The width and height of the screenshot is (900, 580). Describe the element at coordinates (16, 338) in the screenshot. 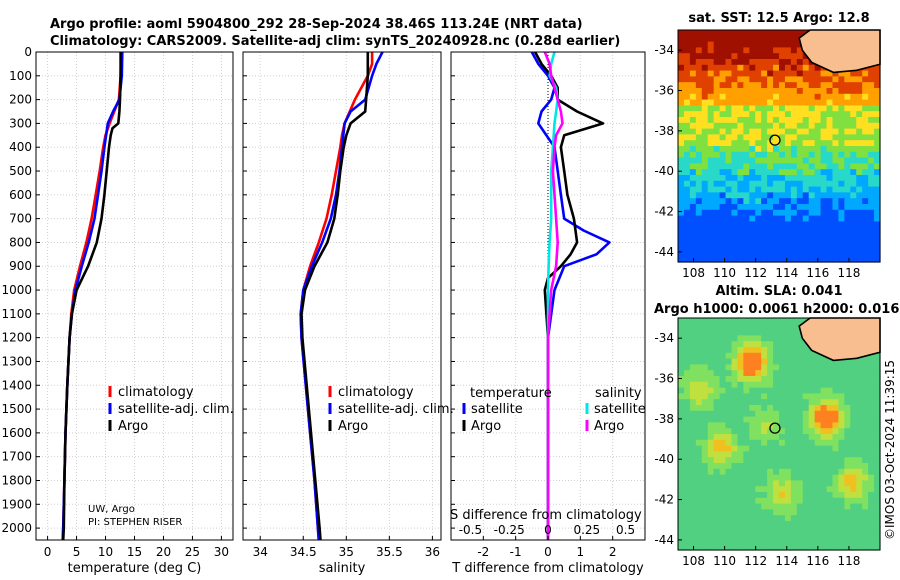

I see `y-tick-label: 1200` at that location.